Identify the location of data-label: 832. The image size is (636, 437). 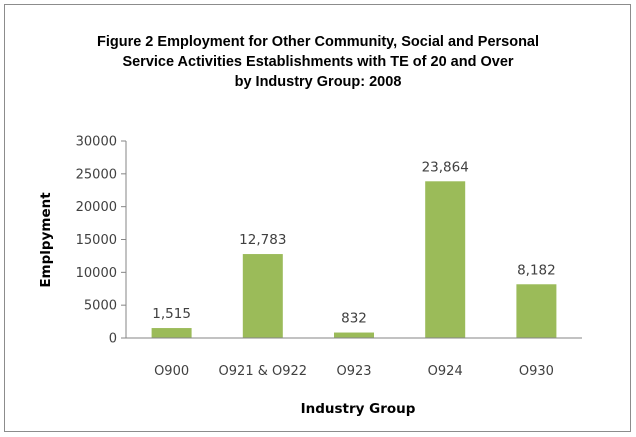
(354, 319).